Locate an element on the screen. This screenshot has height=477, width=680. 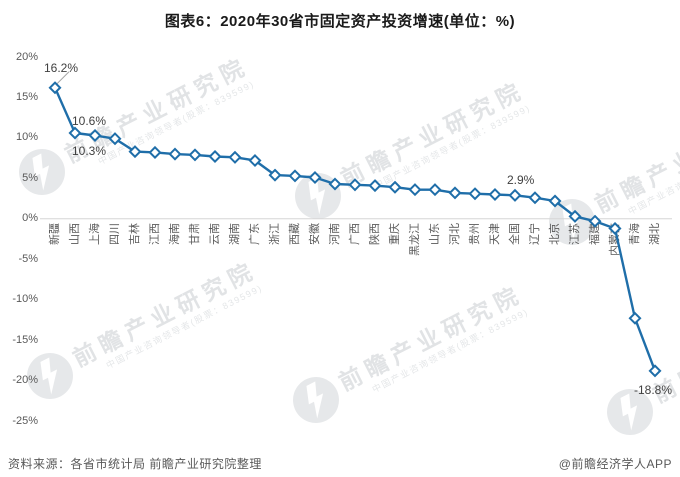
data-label: 10.6% is located at coordinates (89, 121).